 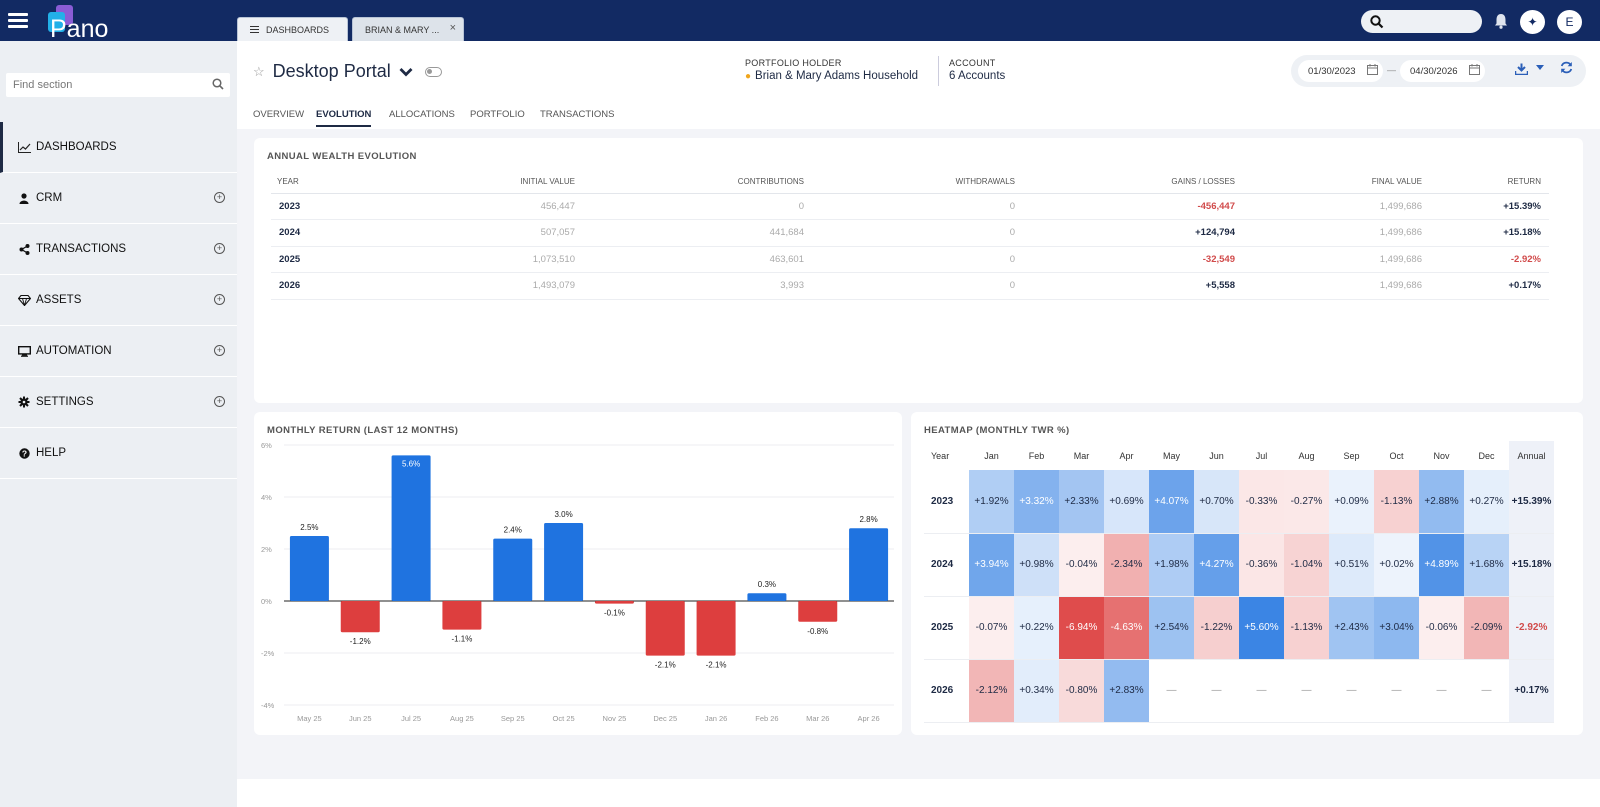 I want to click on sparkle-button: ✦, so click(x=1532, y=22).